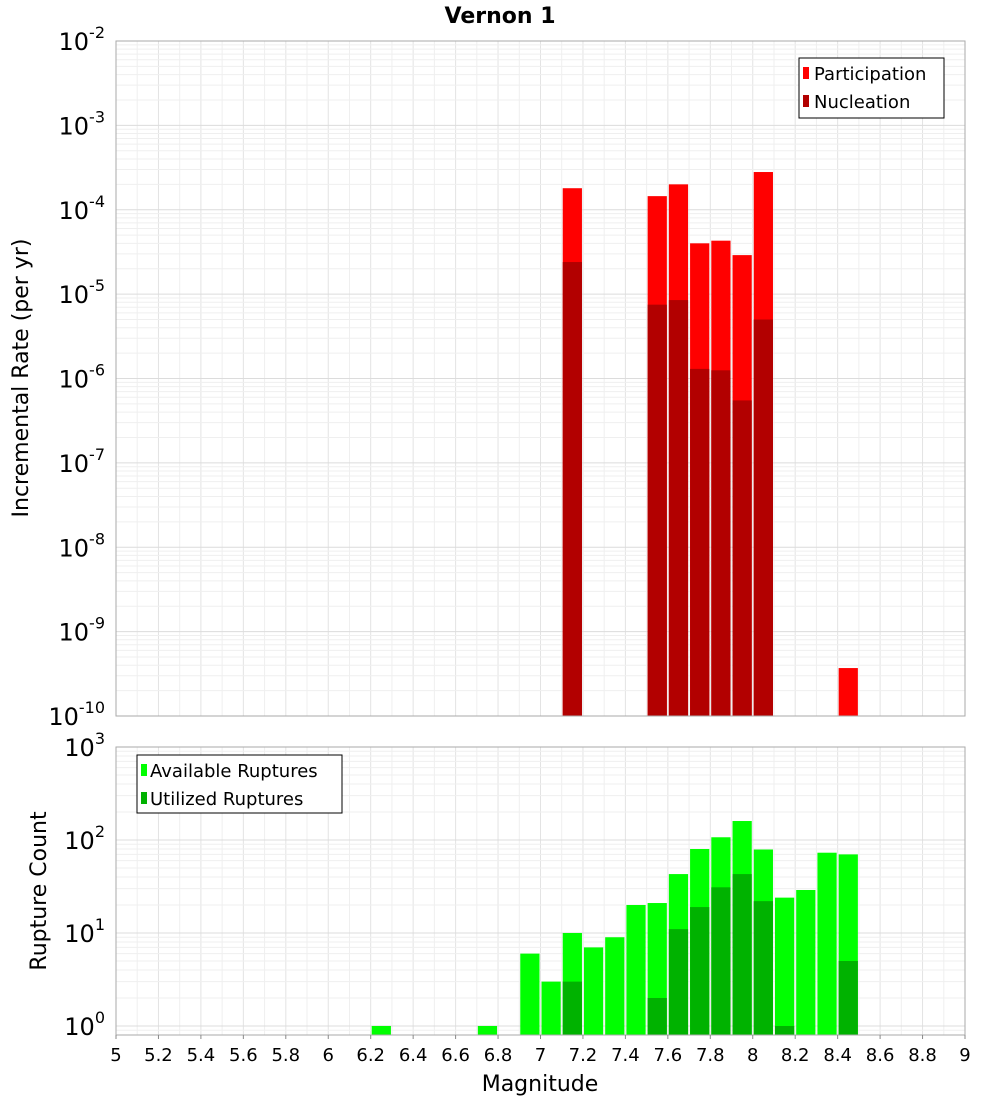 The image size is (1000, 1104). I want to click on legend-swatch-participation, so click(806, 73).